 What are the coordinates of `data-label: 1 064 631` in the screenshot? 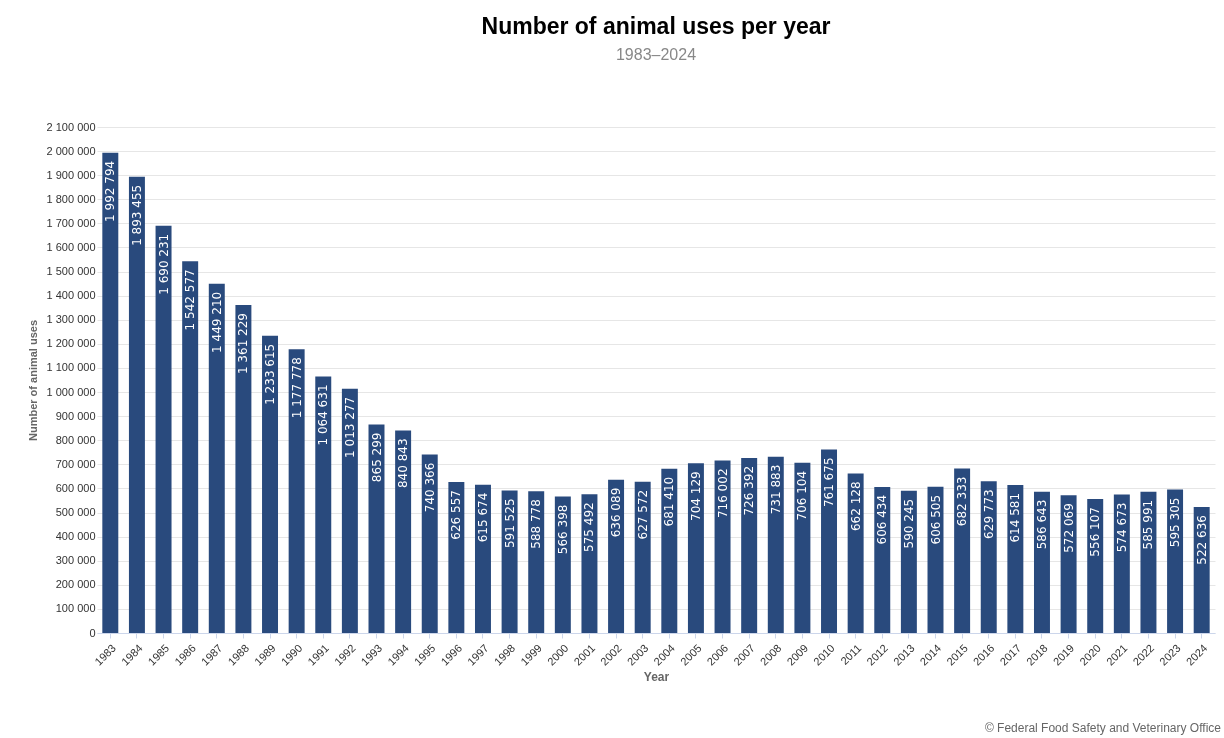 It's located at (323, 415).